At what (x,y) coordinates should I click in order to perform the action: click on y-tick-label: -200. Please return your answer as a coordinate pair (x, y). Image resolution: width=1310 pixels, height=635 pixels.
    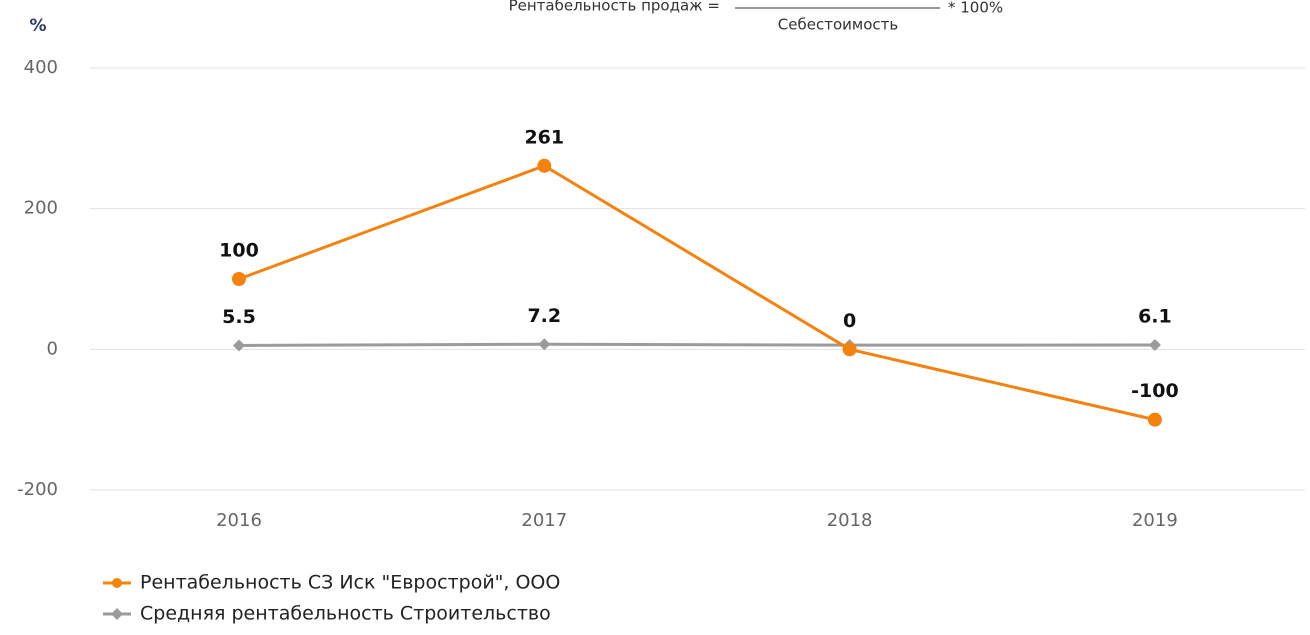
    Looking at the image, I should click on (37, 489).